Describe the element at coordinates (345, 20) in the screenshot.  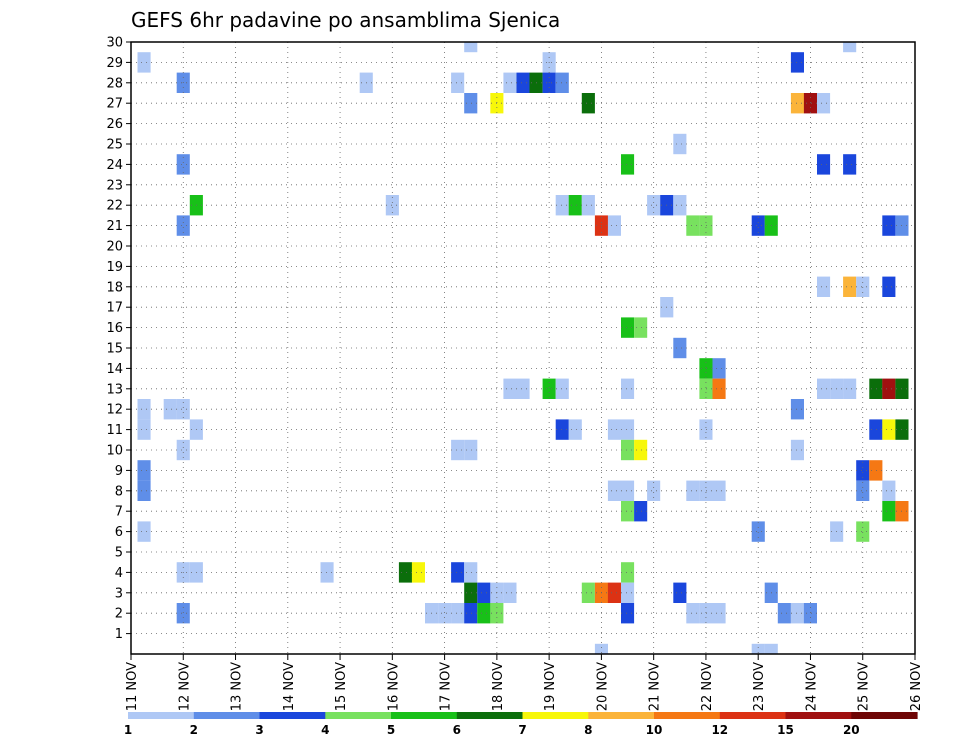
I see `chart-title: GEFS 6hr padavine po ansamblima Sjenica` at that location.